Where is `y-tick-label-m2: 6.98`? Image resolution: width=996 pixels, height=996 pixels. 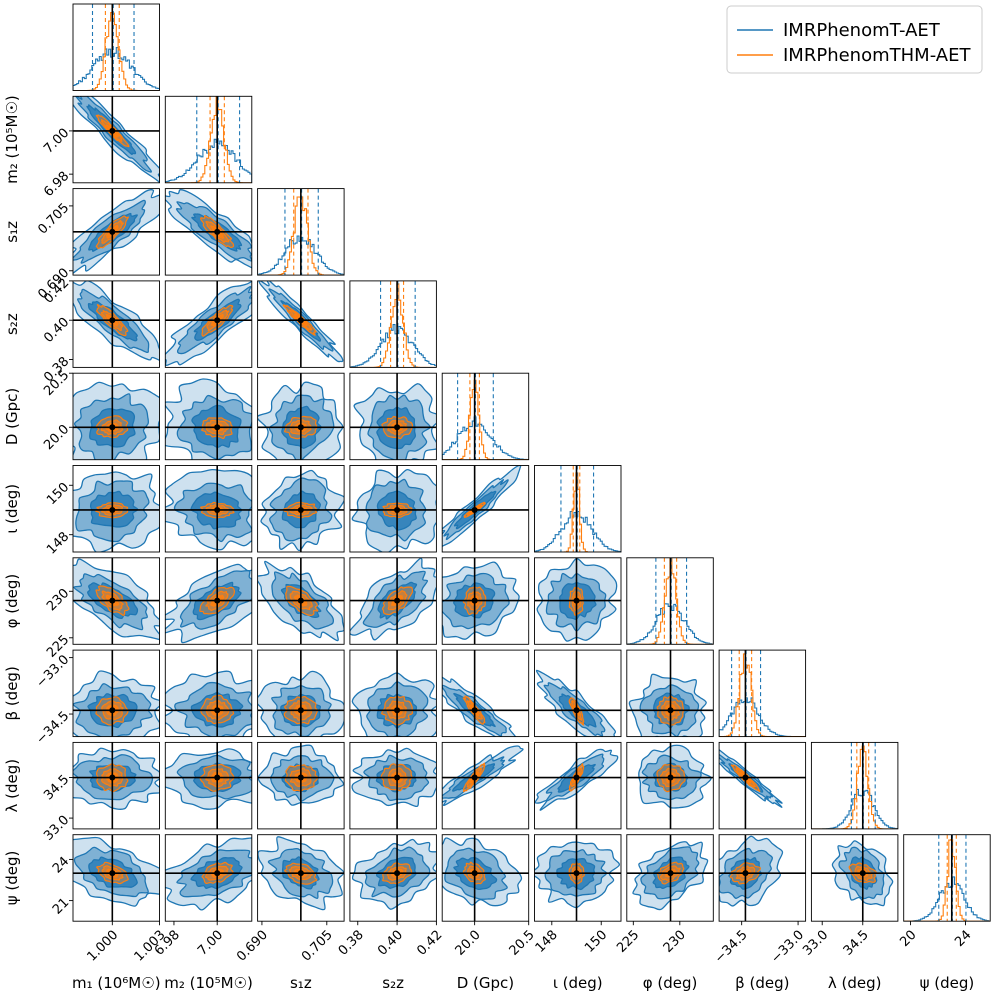
y-tick-label-m2: 6.98 is located at coordinates (56, 184).